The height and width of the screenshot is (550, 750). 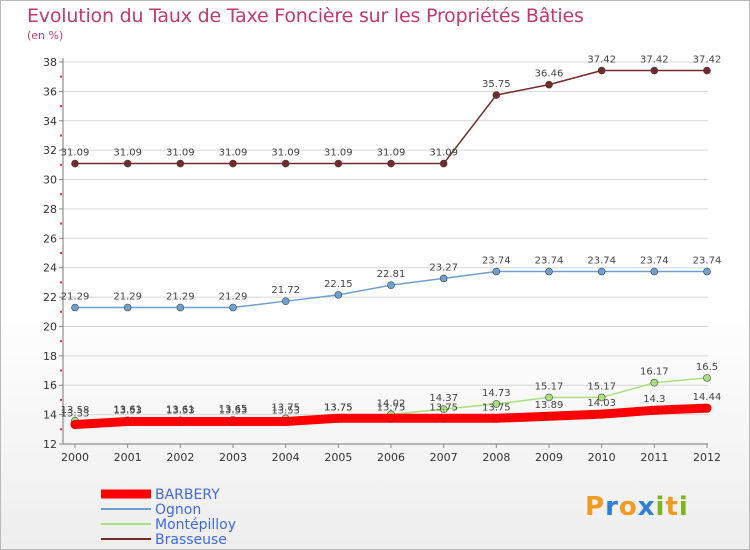 I want to click on data-label-barbery: 13.33, so click(x=75, y=413).